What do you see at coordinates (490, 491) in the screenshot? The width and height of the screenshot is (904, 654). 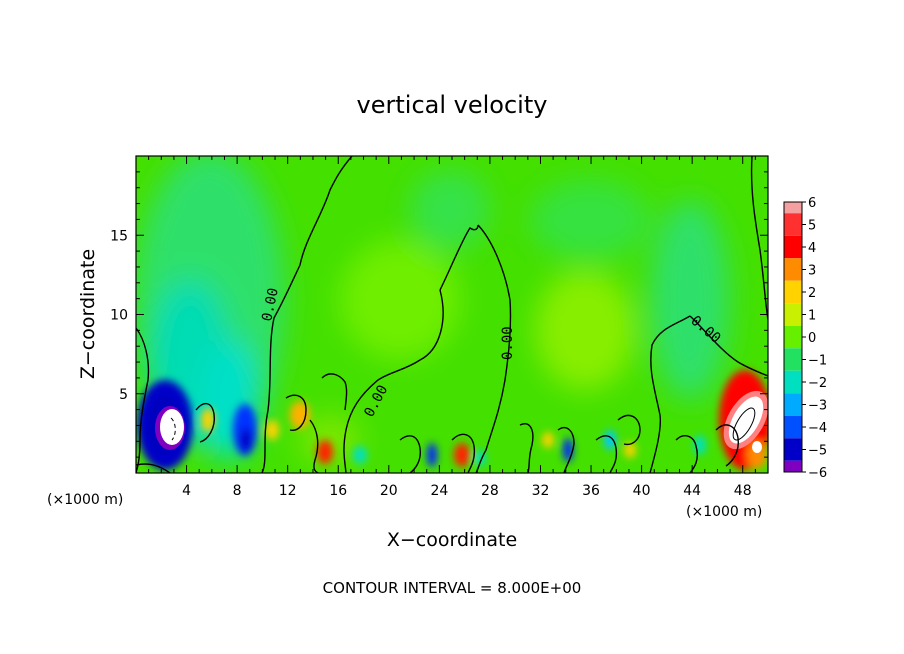 I see `x-tick-label: 28` at bounding box center [490, 491].